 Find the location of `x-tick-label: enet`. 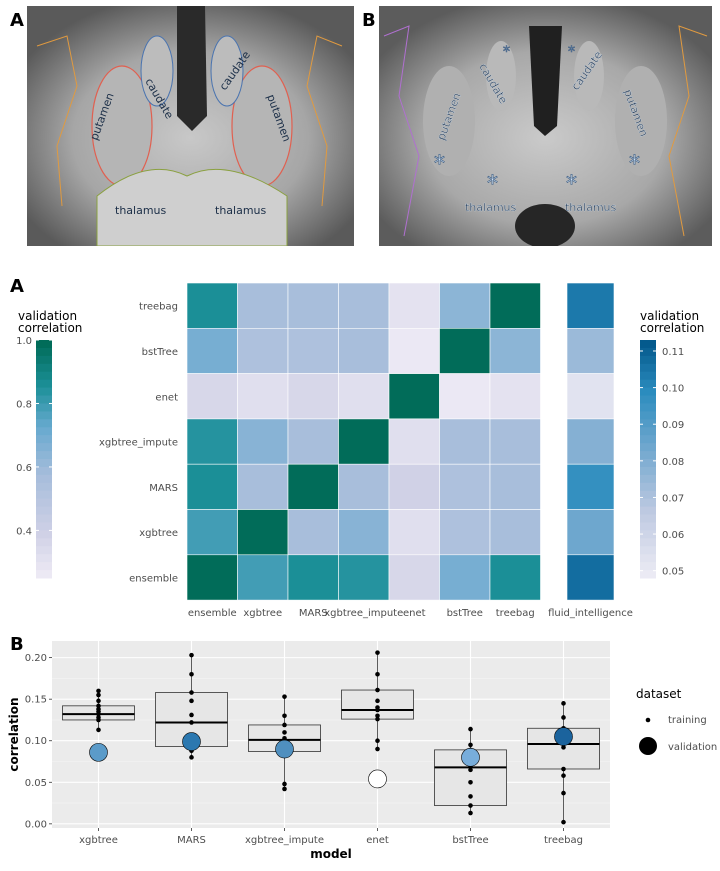

x-tick-label: enet is located at coordinates (377, 840).